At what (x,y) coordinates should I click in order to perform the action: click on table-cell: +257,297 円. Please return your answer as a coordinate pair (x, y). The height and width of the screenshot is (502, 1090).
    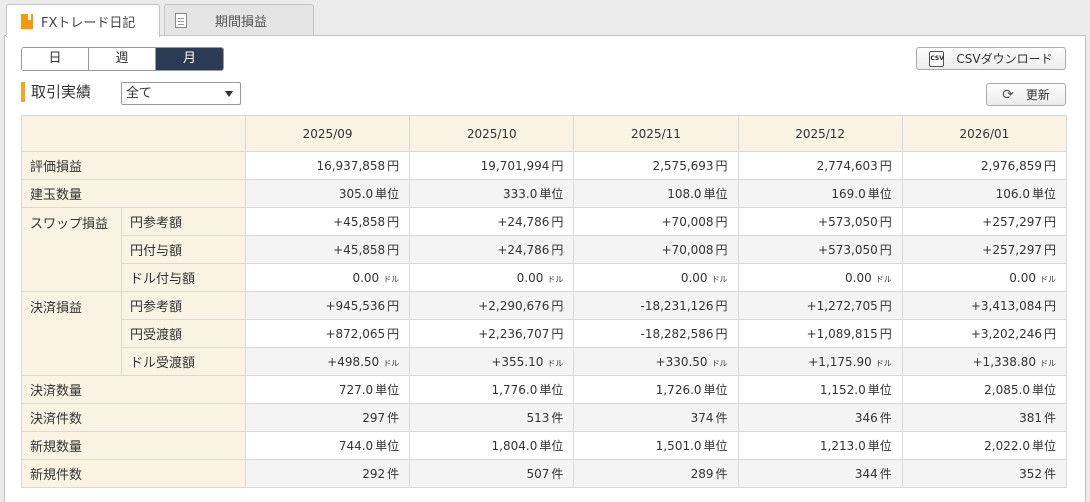
    Looking at the image, I should click on (984, 249).